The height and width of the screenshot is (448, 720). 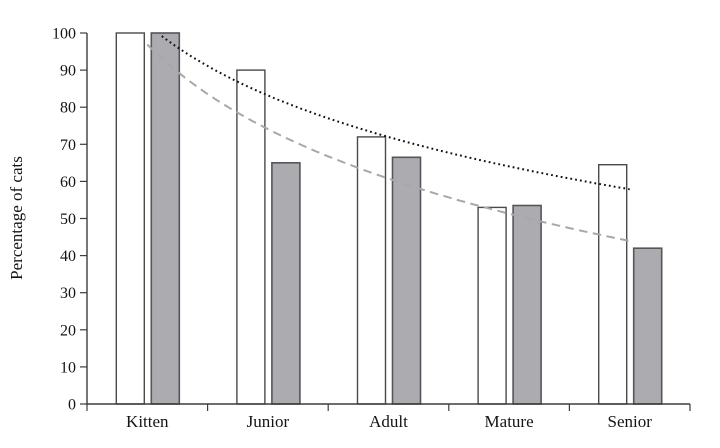 What do you see at coordinates (509, 421) in the screenshot?
I see `category-label-mature: Mature` at bounding box center [509, 421].